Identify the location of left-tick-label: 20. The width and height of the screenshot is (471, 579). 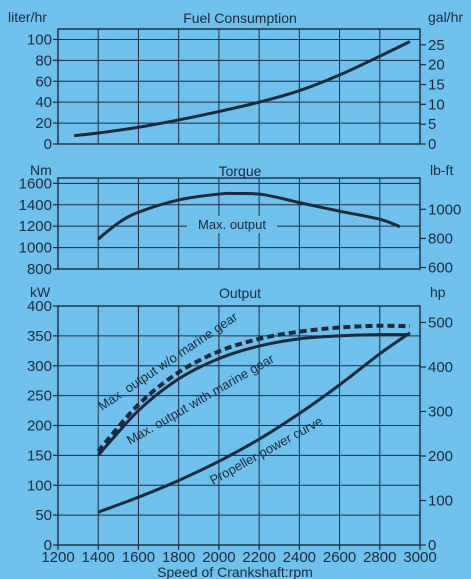
(43, 123).